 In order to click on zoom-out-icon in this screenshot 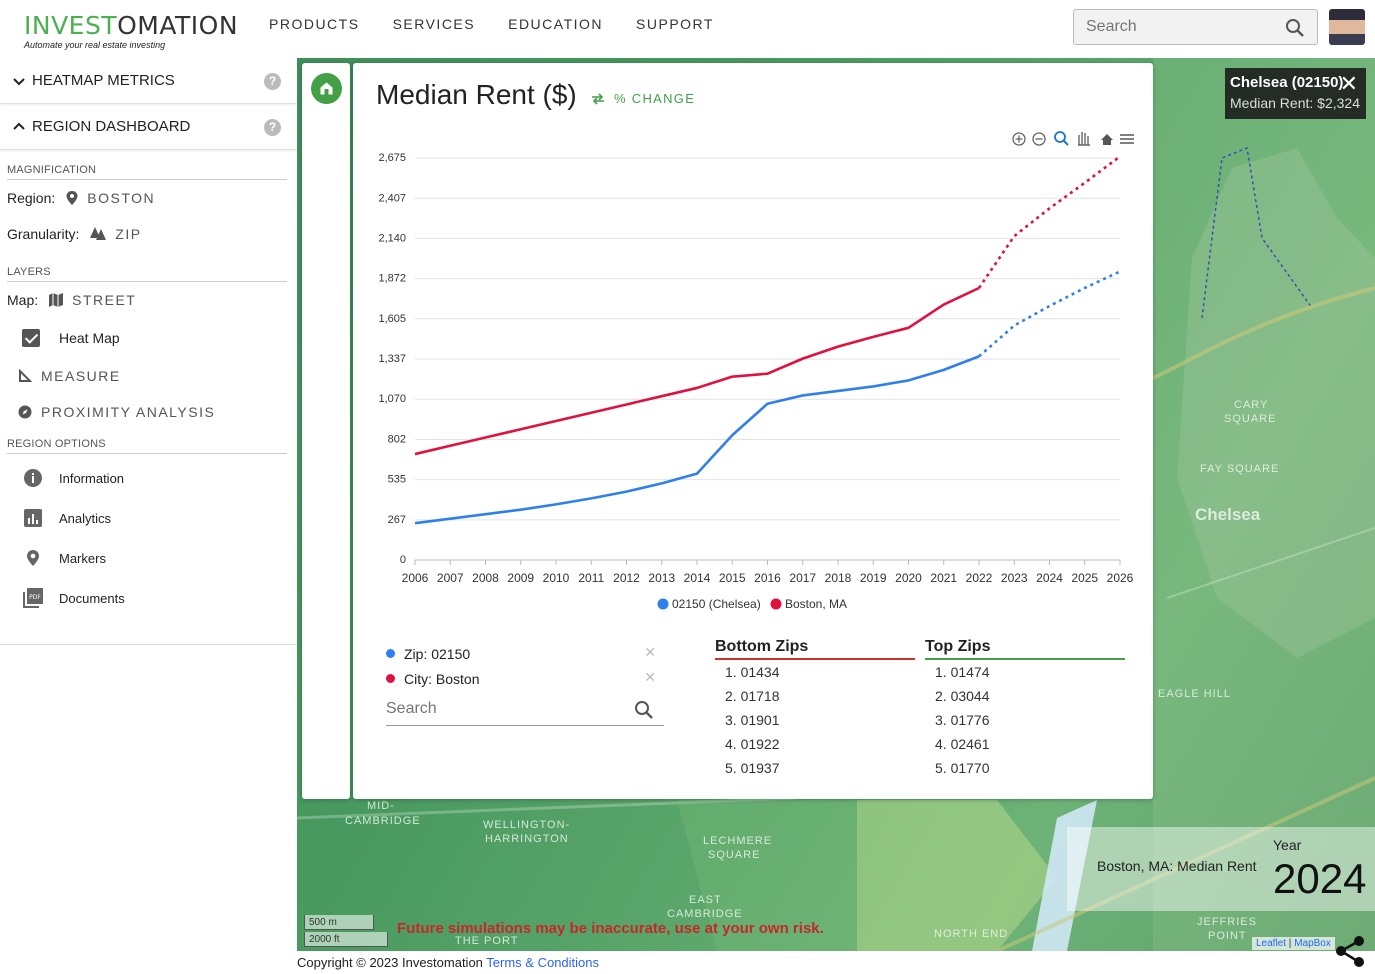, I will do `click(1039, 139)`.